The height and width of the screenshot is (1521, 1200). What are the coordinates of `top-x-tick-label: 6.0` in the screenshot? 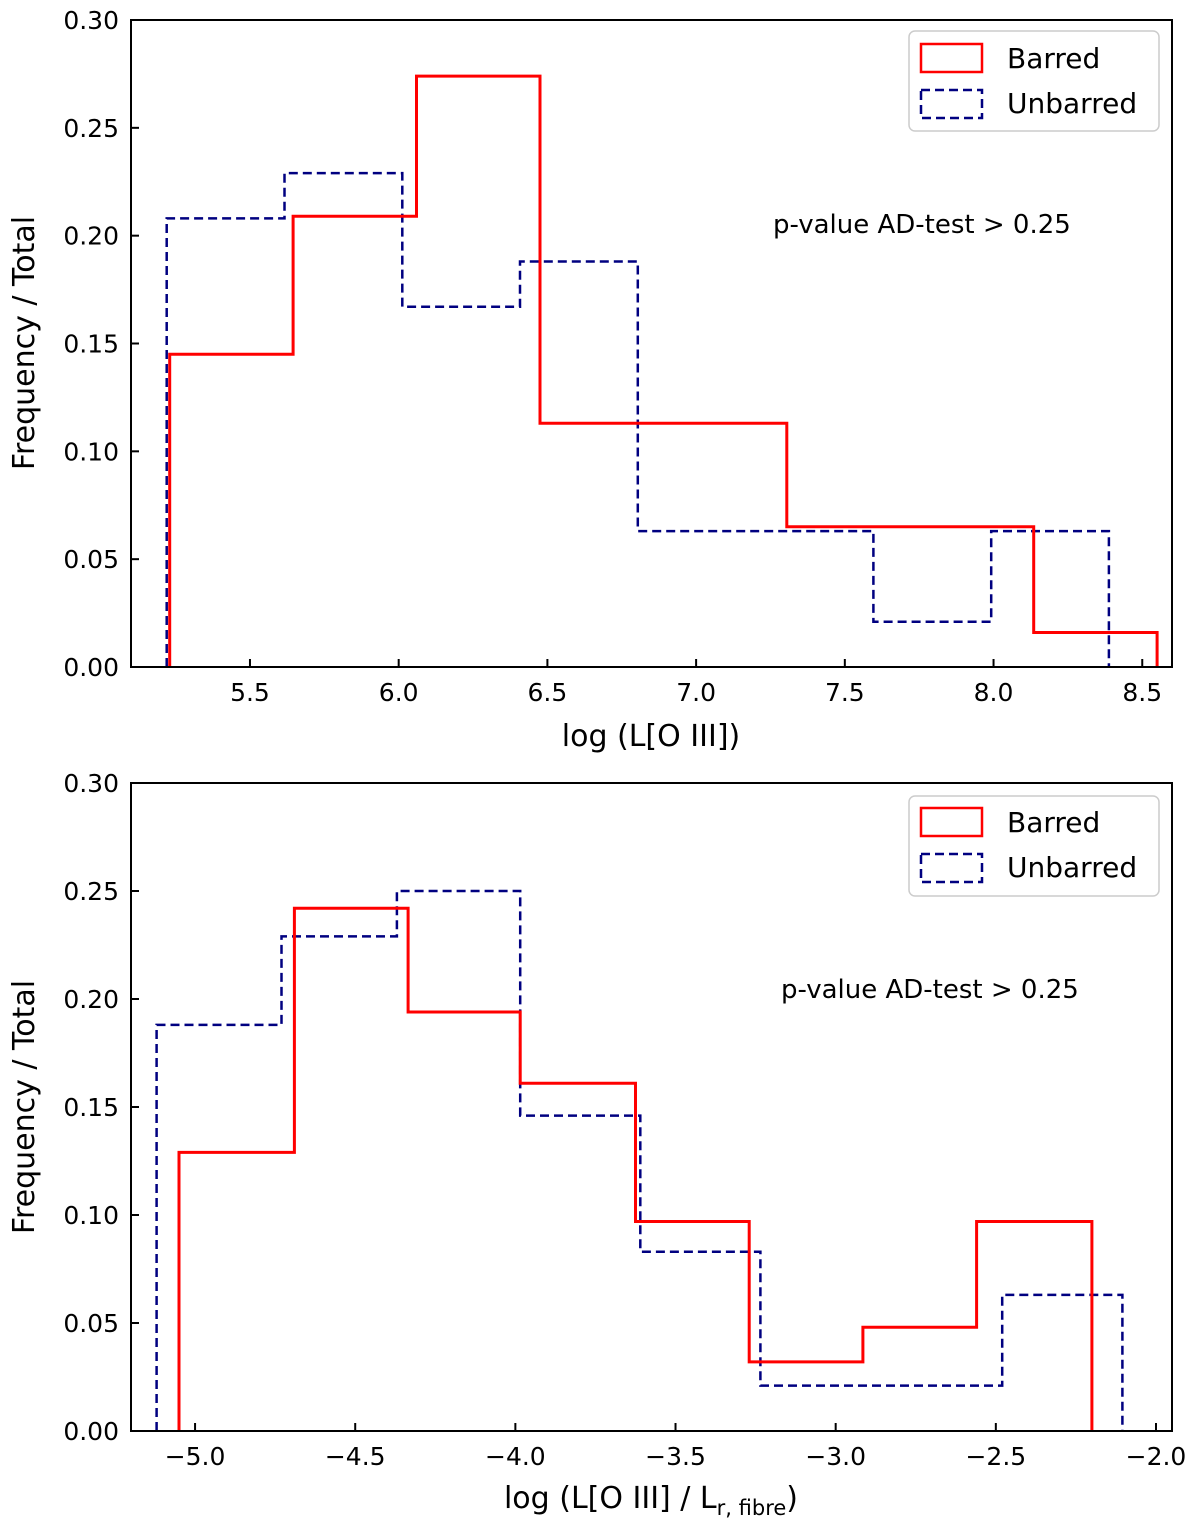 It's located at (399, 692).